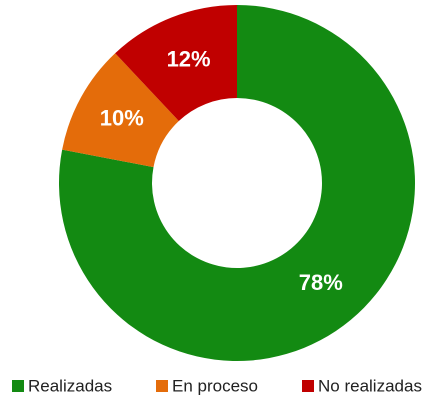 This screenshot has height=406, width=446. I want to click on data-label: 10%, so click(122, 117).